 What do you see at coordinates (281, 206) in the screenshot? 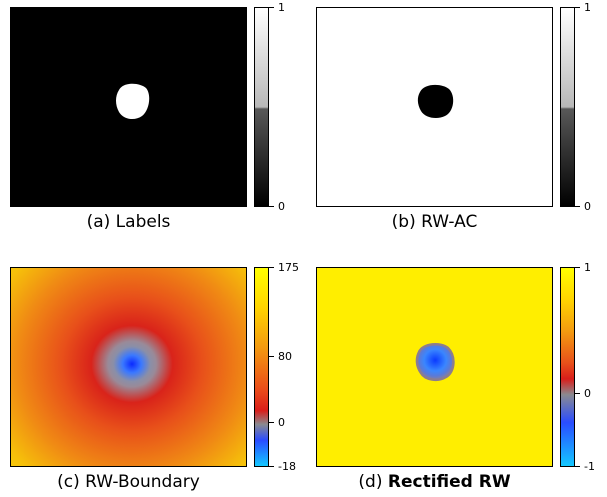
I see `colorbar-a-tick-min: 0` at bounding box center [281, 206].